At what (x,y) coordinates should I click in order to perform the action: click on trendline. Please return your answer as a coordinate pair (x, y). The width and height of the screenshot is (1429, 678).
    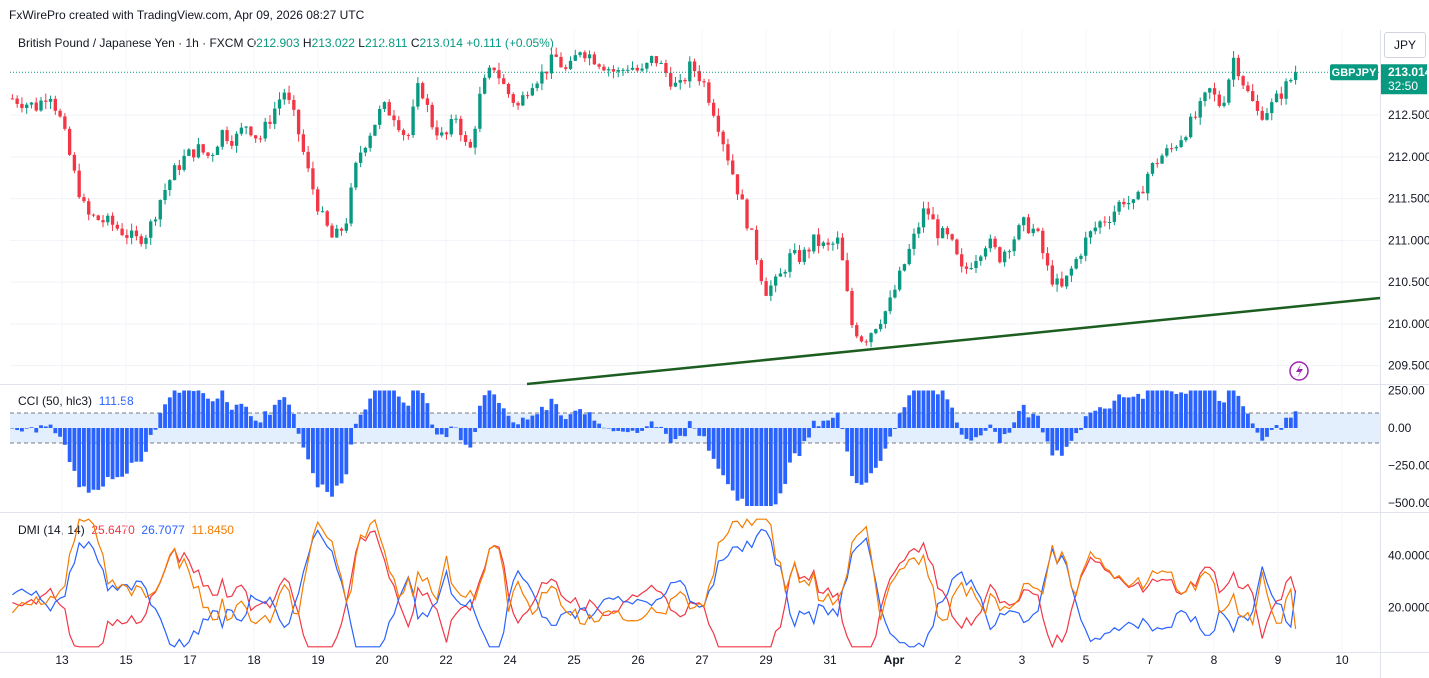
    Looking at the image, I should click on (953, 341).